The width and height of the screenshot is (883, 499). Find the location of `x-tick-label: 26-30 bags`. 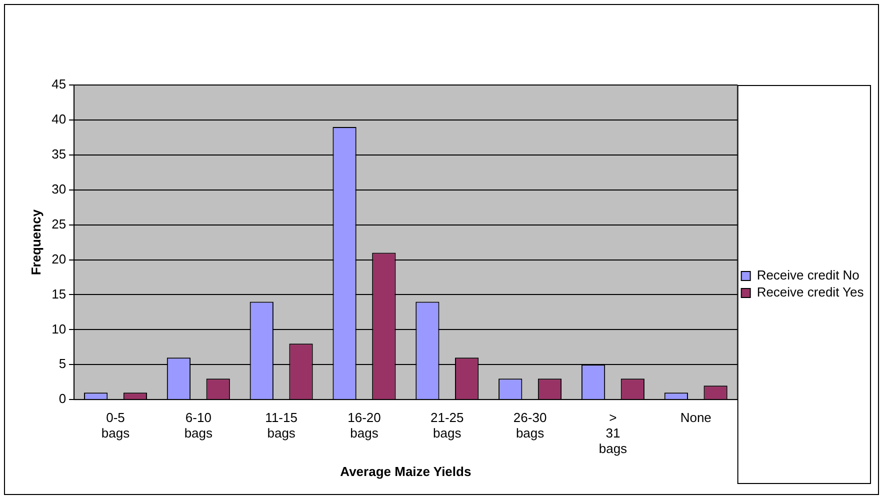

x-tick-label: 26-30 bags is located at coordinates (530, 425).